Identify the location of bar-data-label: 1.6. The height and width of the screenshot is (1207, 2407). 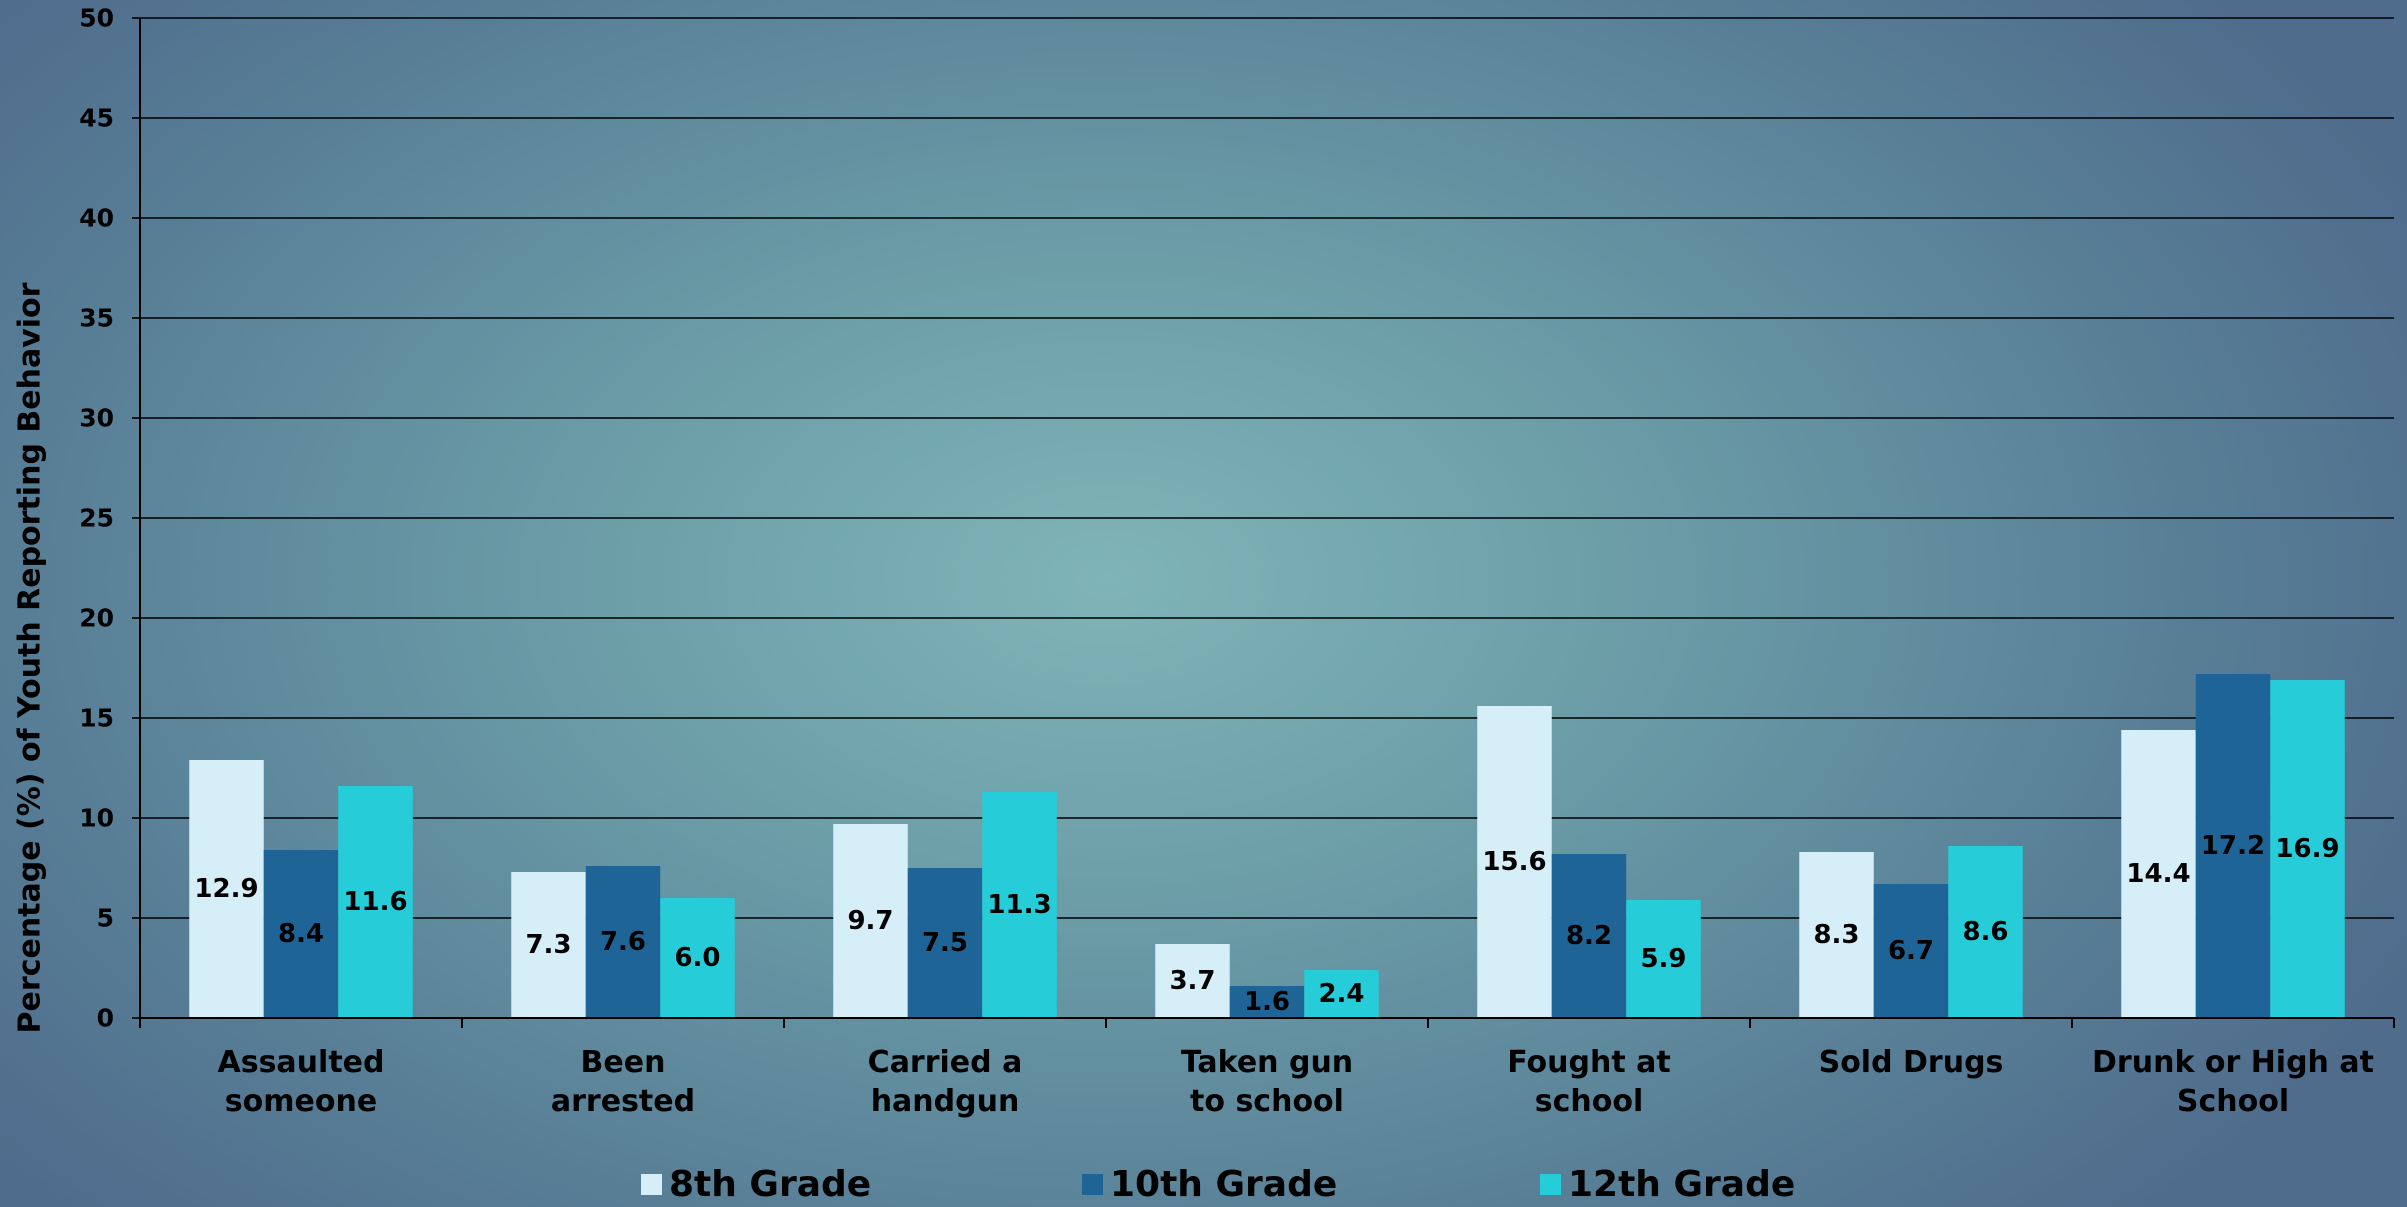
(1267, 1002).